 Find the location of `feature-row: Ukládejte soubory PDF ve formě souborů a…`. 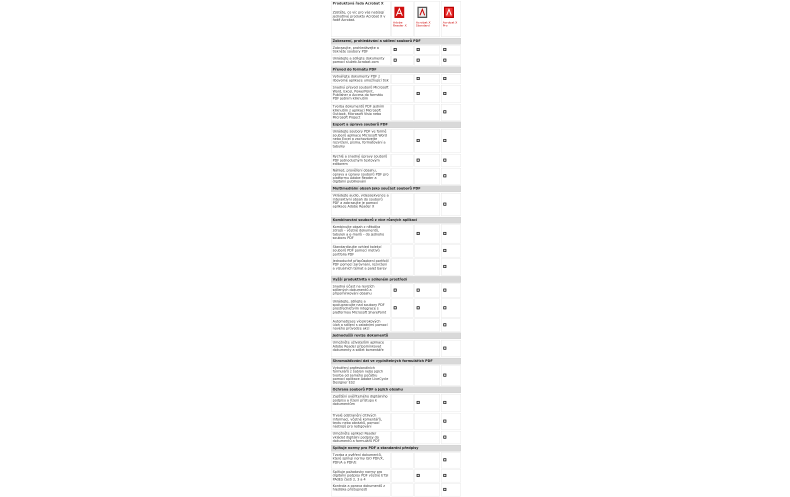

feature-row: Ukládejte soubory PDF ve formě souborů a… is located at coordinates (395, 140).